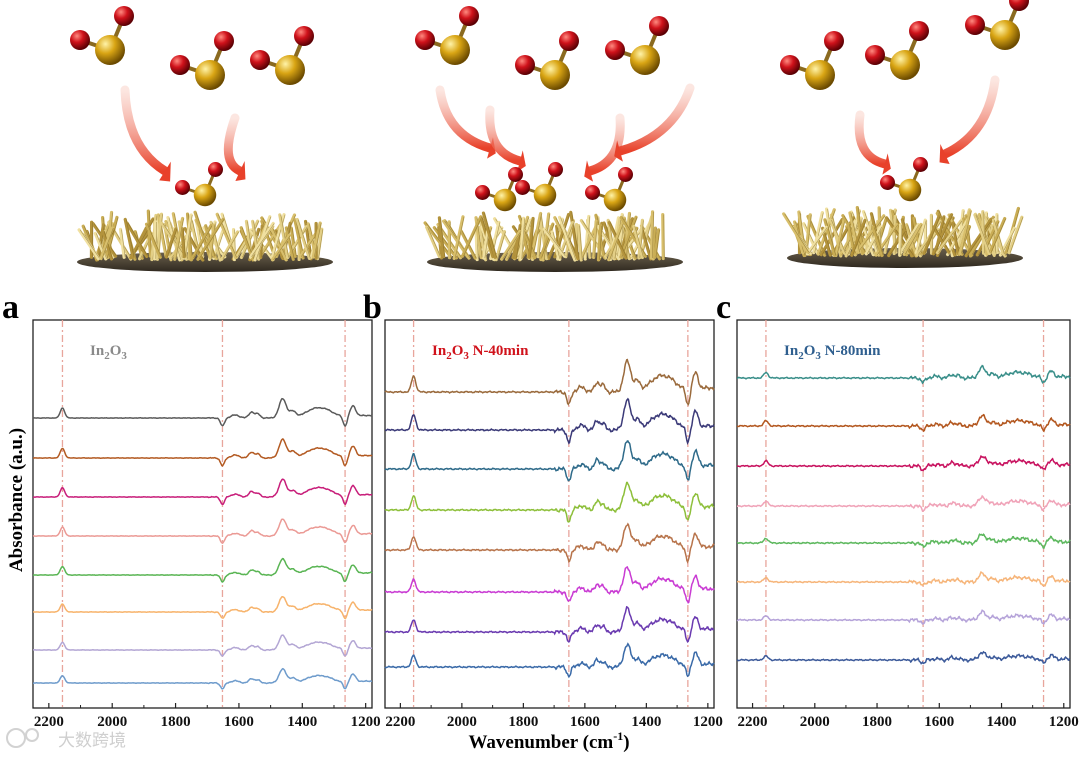 The width and height of the screenshot is (1080, 759). I want to click on spectrum-line-t8, so click(903, 657).